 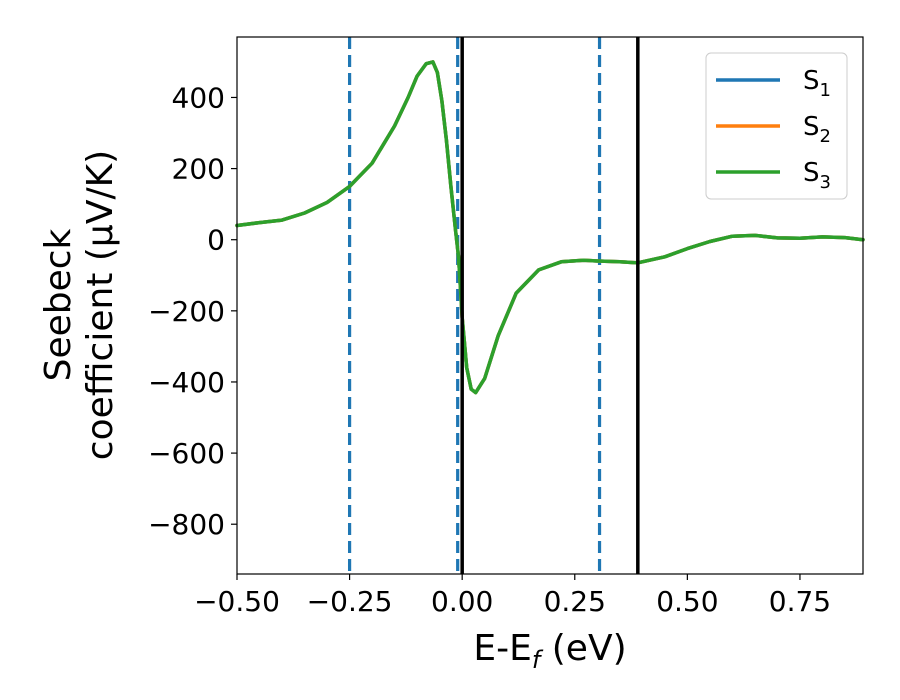 I want to click on x-tick-label: 0.75, so click(x=800, y=601).